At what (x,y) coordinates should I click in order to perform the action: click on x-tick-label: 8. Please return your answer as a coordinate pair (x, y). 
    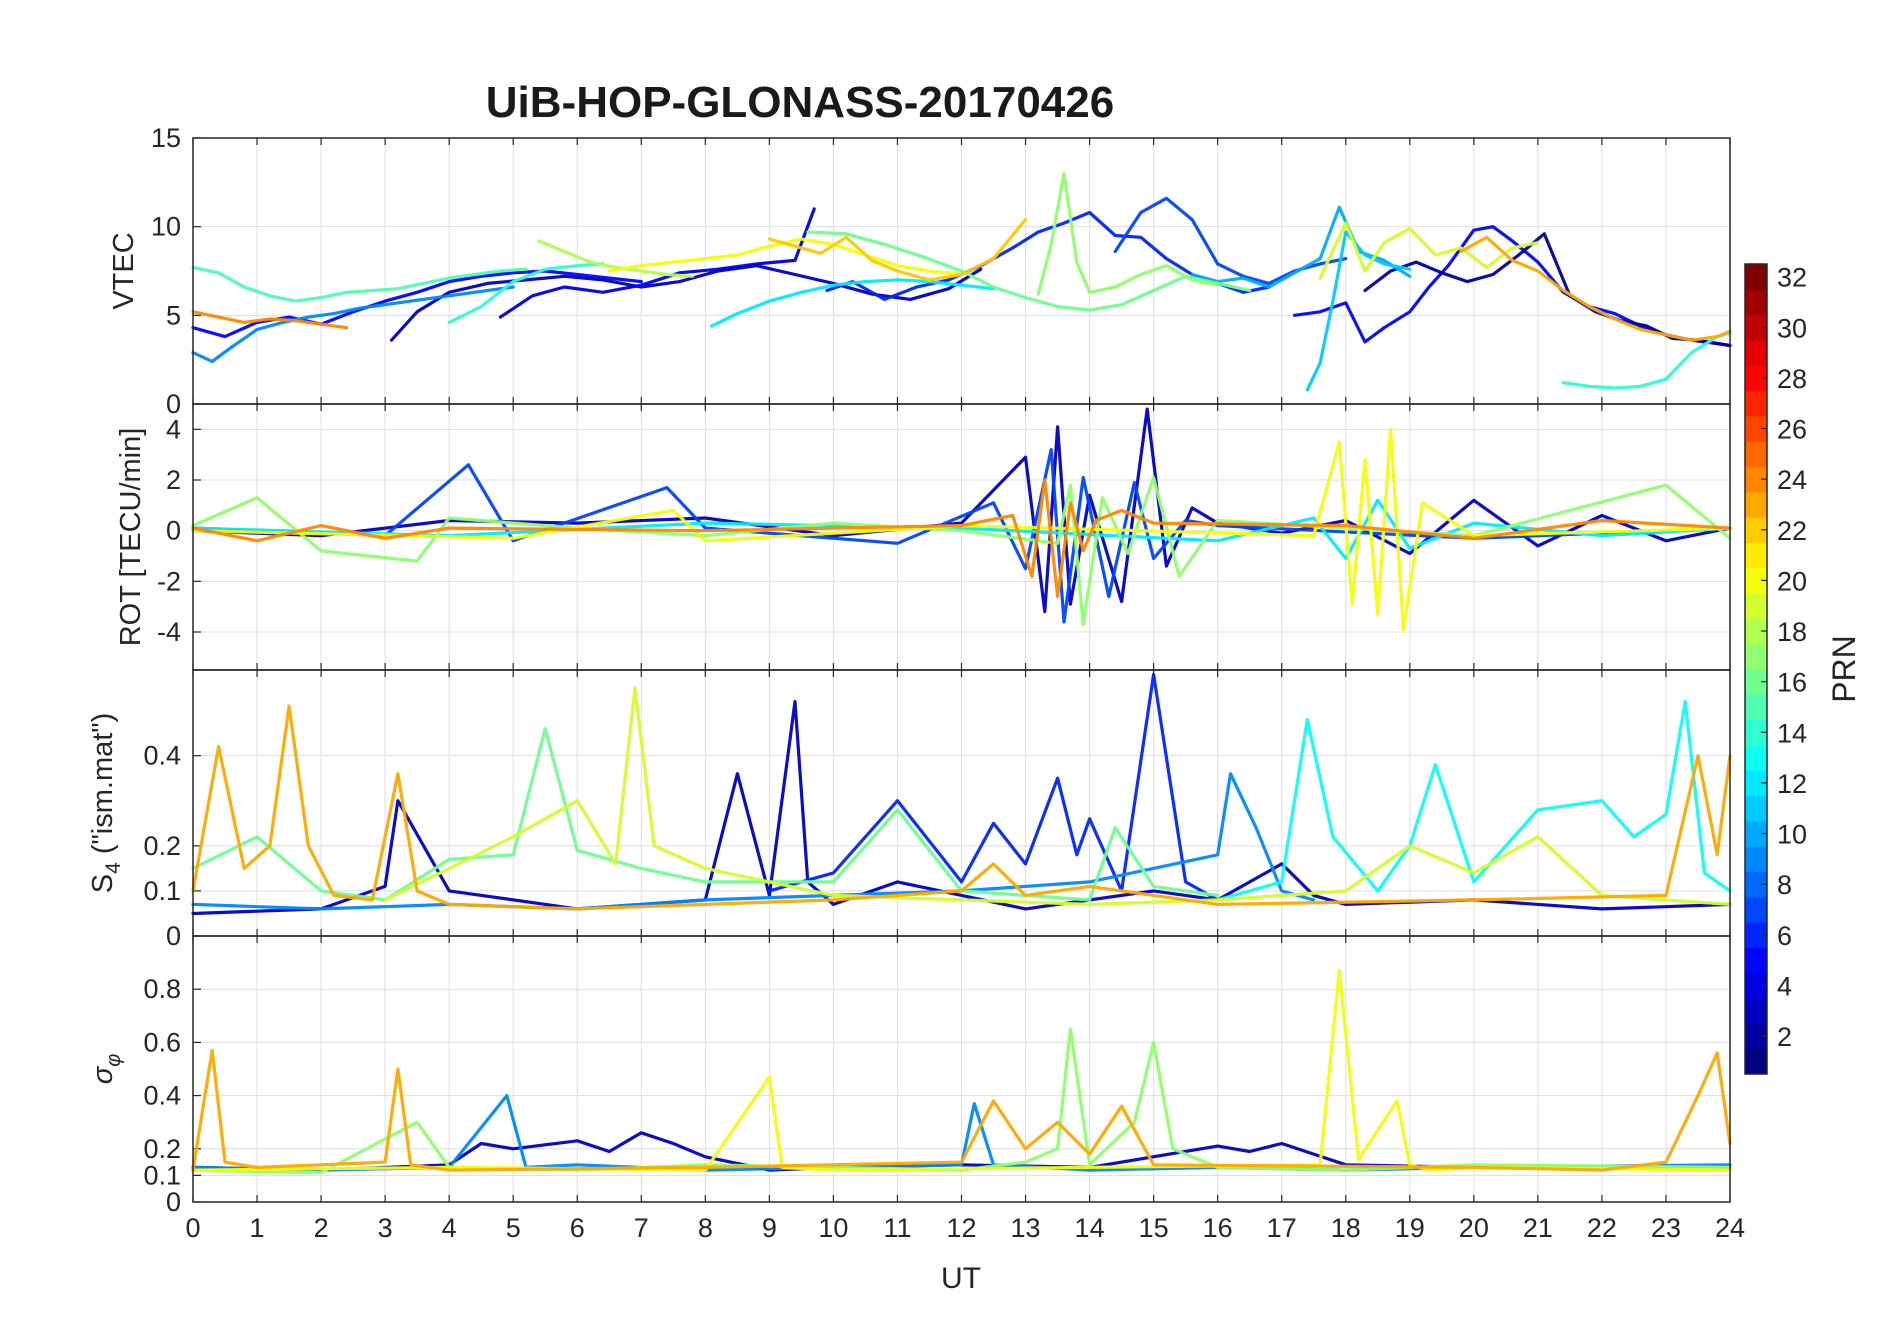
    Looking at the image, I should click on (705, 1228).